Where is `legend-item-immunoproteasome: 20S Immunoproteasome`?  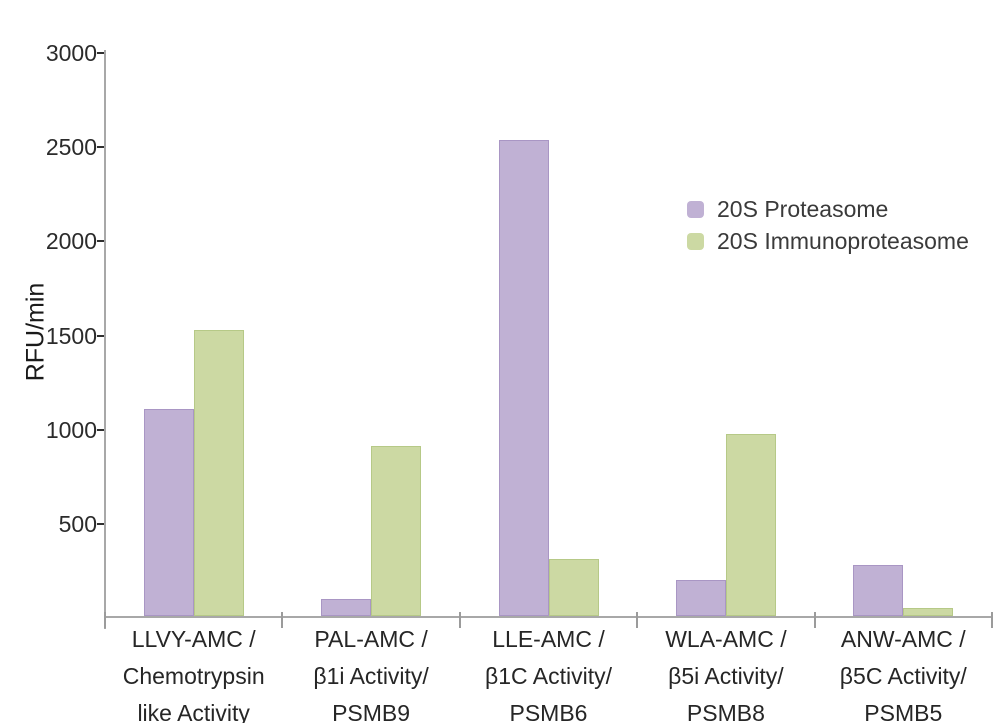
legend-item-immunoproteasome: 20S Immunoproteasome is located at coordinates (828, 241).